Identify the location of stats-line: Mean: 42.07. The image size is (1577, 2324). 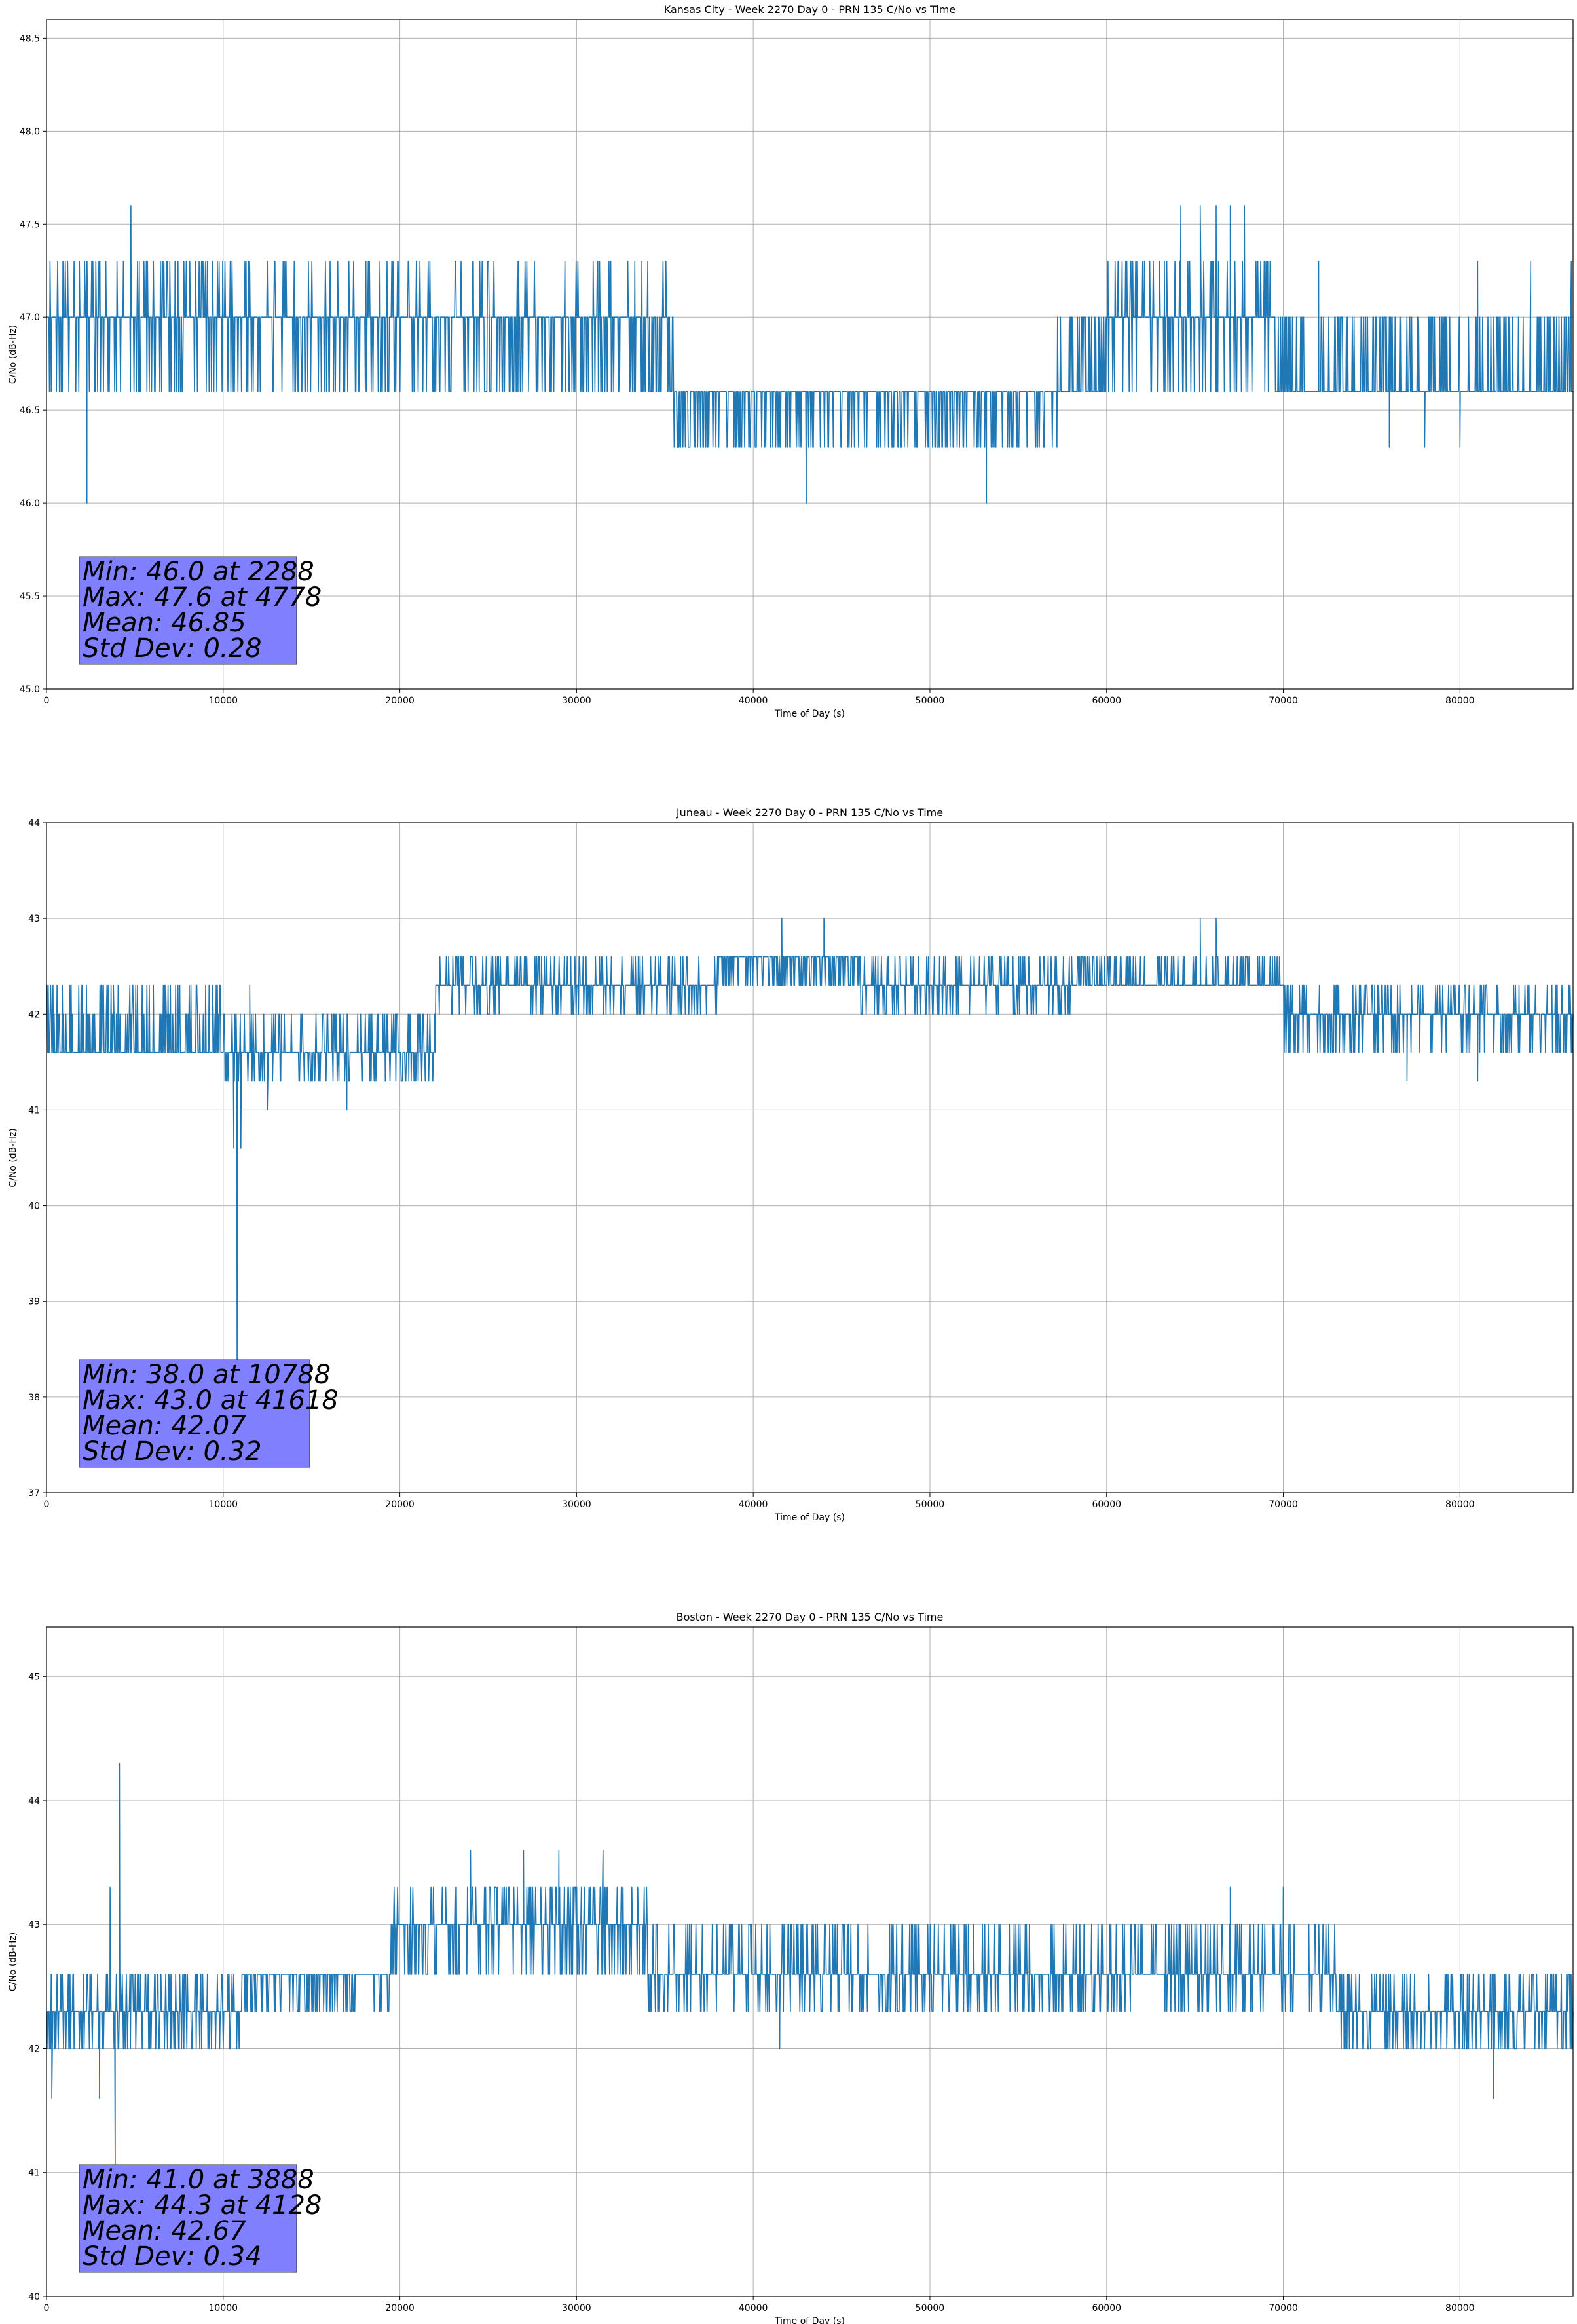
(164, 1426).